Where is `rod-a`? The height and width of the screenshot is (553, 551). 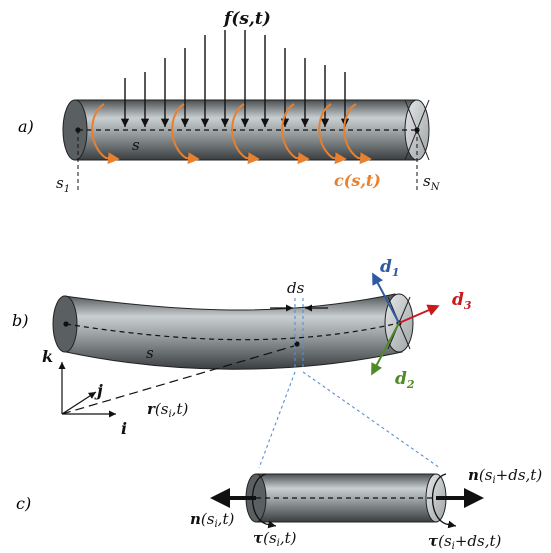 rod-a is located at coordinates (246, 130).